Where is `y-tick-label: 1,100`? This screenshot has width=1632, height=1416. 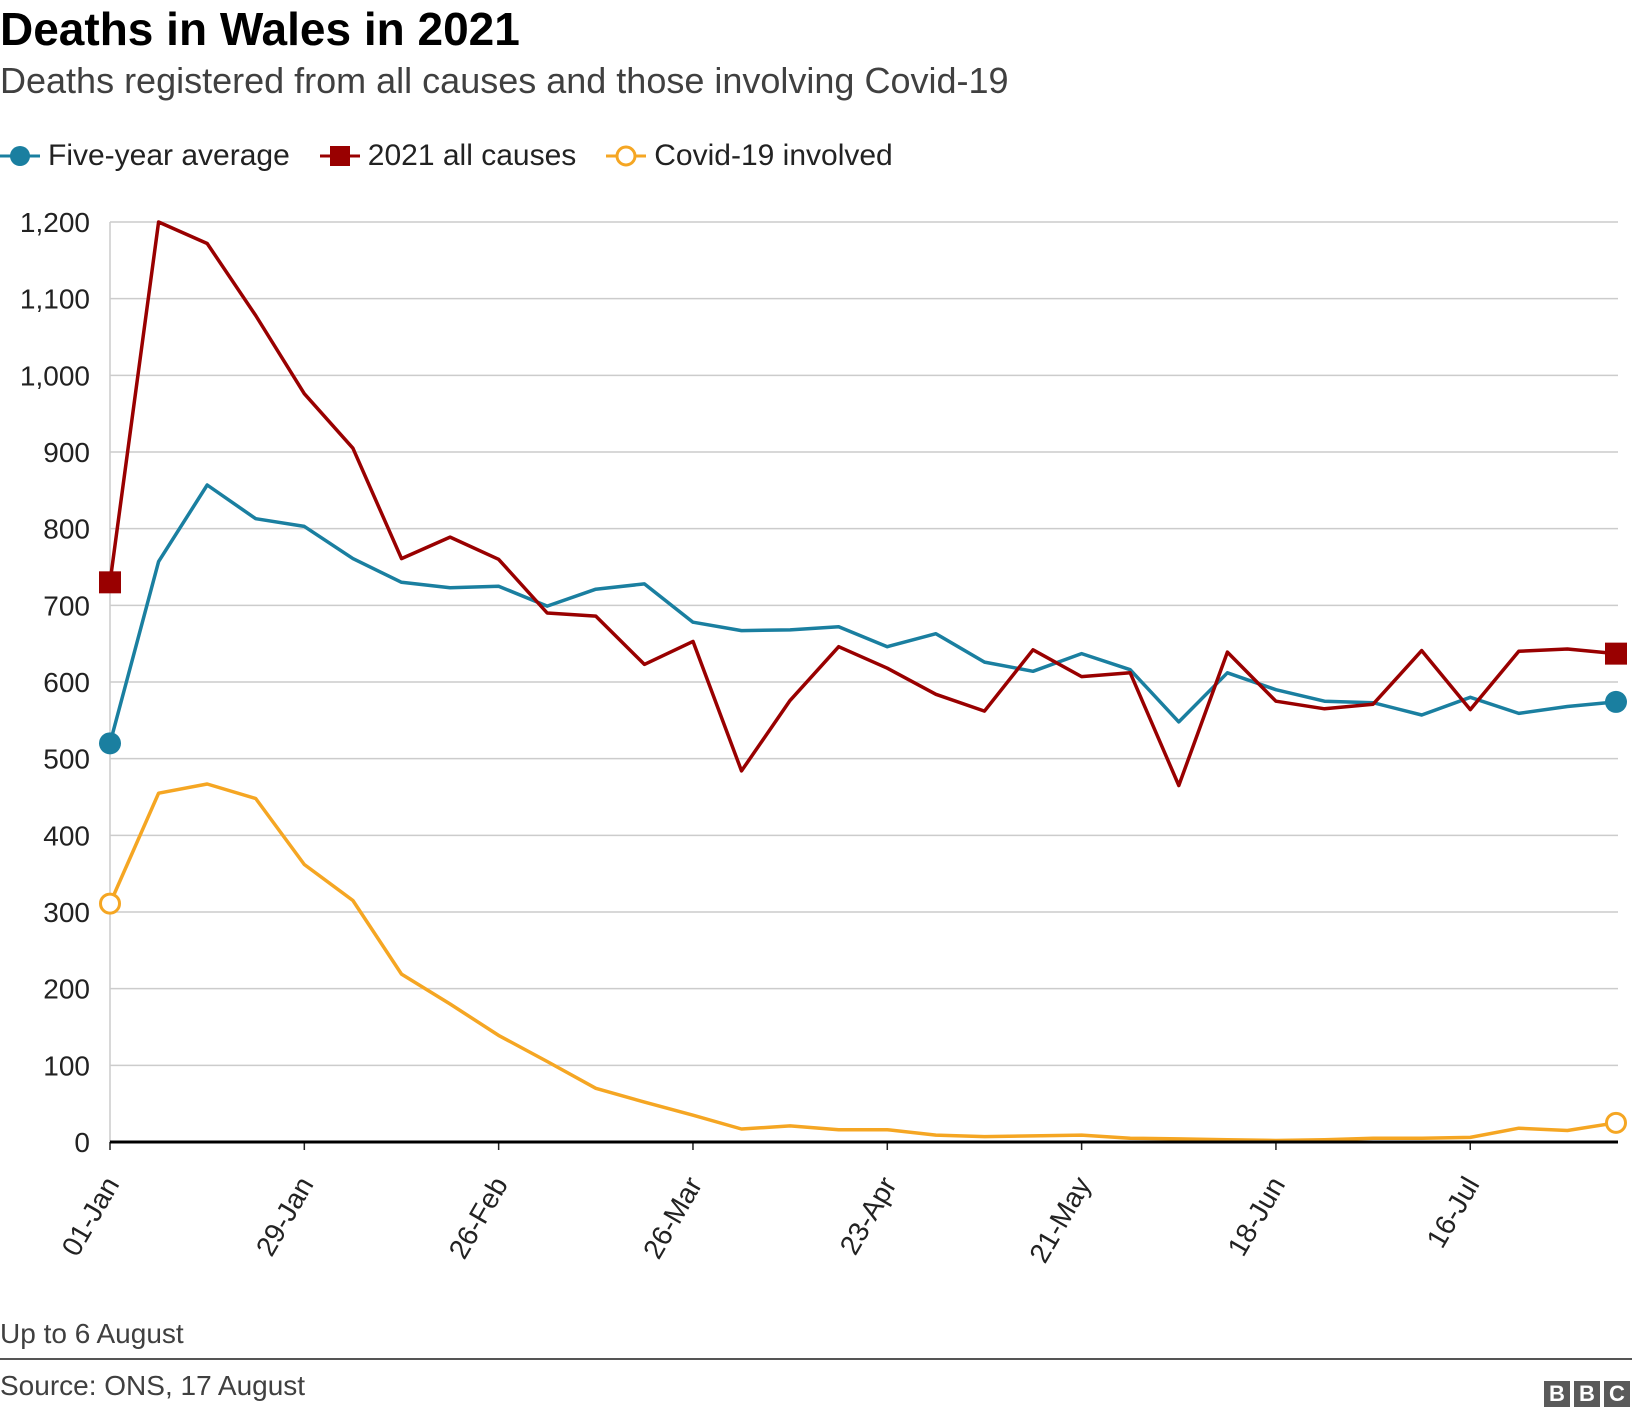
y-tick-label: 1,100 is located at coordinates (55, 299).